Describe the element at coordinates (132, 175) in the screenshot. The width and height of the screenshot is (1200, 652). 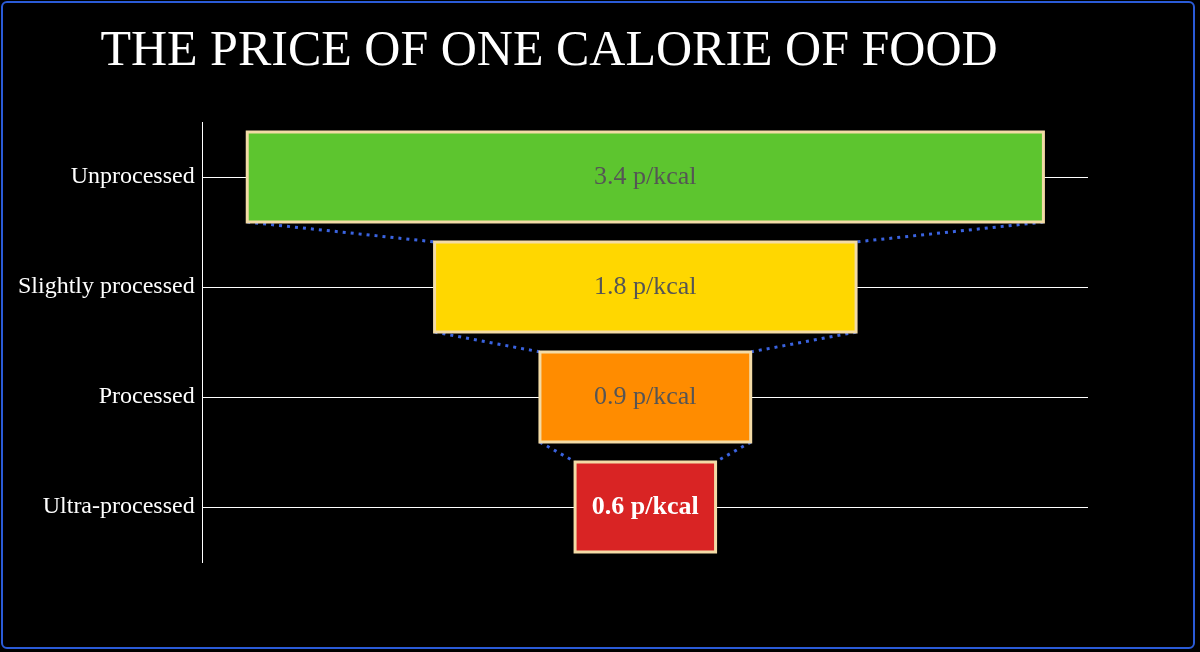
I see `category-label: Unprocessed` at that location.